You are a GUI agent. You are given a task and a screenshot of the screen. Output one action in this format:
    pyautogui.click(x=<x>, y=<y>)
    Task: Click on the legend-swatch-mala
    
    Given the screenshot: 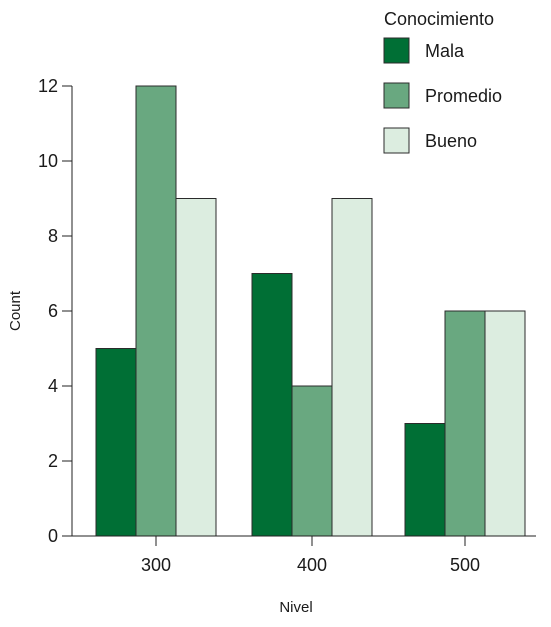 What is the action you would take?
    pyautogui.click(x=396, y=50)
    